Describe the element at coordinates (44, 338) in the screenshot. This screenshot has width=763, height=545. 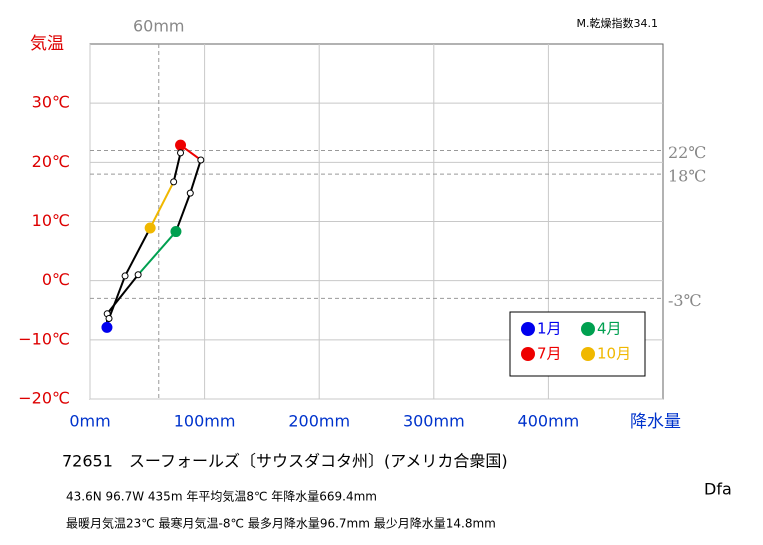
I see `y-tick-label: −10℃` at that location.